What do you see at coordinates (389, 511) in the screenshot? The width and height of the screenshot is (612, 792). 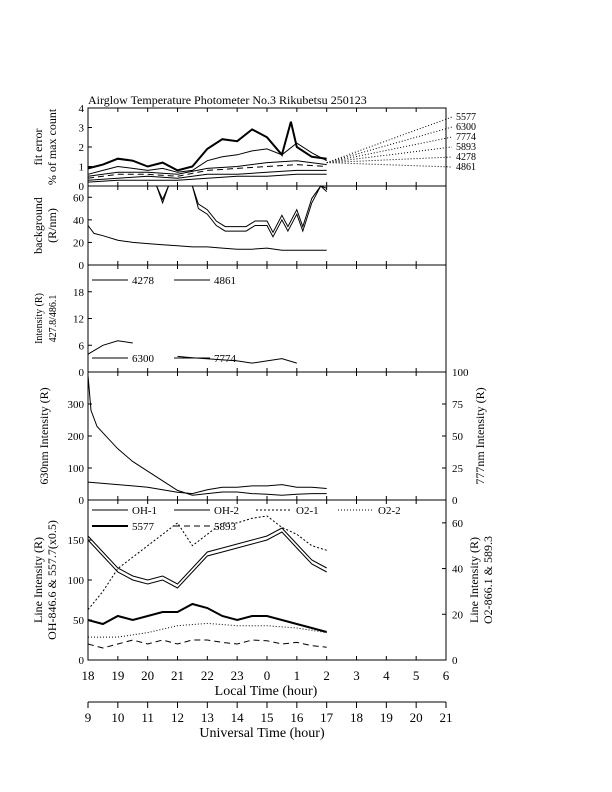 I see `legend-label-O2-2: O2-2` at bounding box center [389, 511].